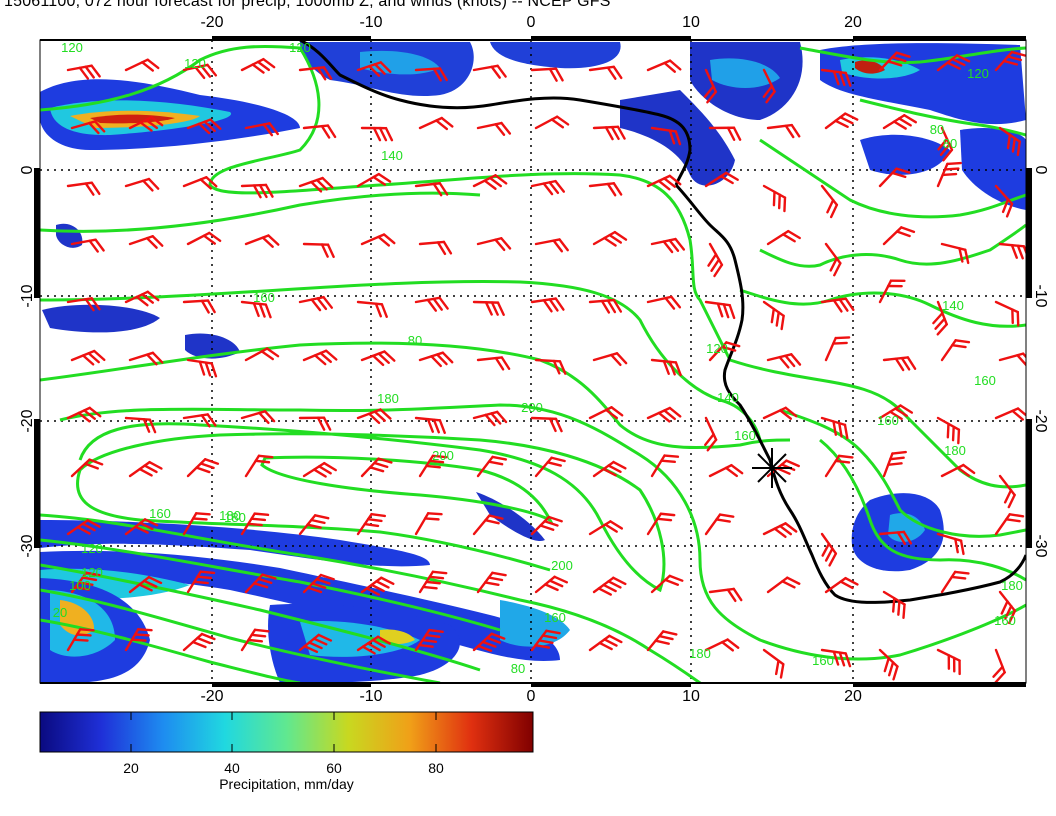 This screenshot has height=816, width=1056. What do you see at coordinates (27, 420) in the screenshot?
I see `lat-tick-label: -20` at bounding box center [27, 420].